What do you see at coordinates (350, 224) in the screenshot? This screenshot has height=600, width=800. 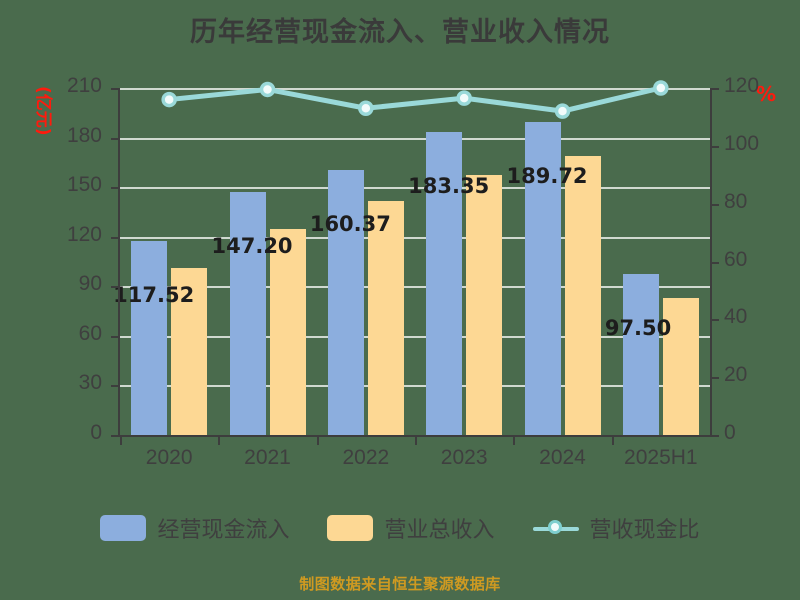 I see `bar-value-label: 160.37` at bounding box center [350, 224].